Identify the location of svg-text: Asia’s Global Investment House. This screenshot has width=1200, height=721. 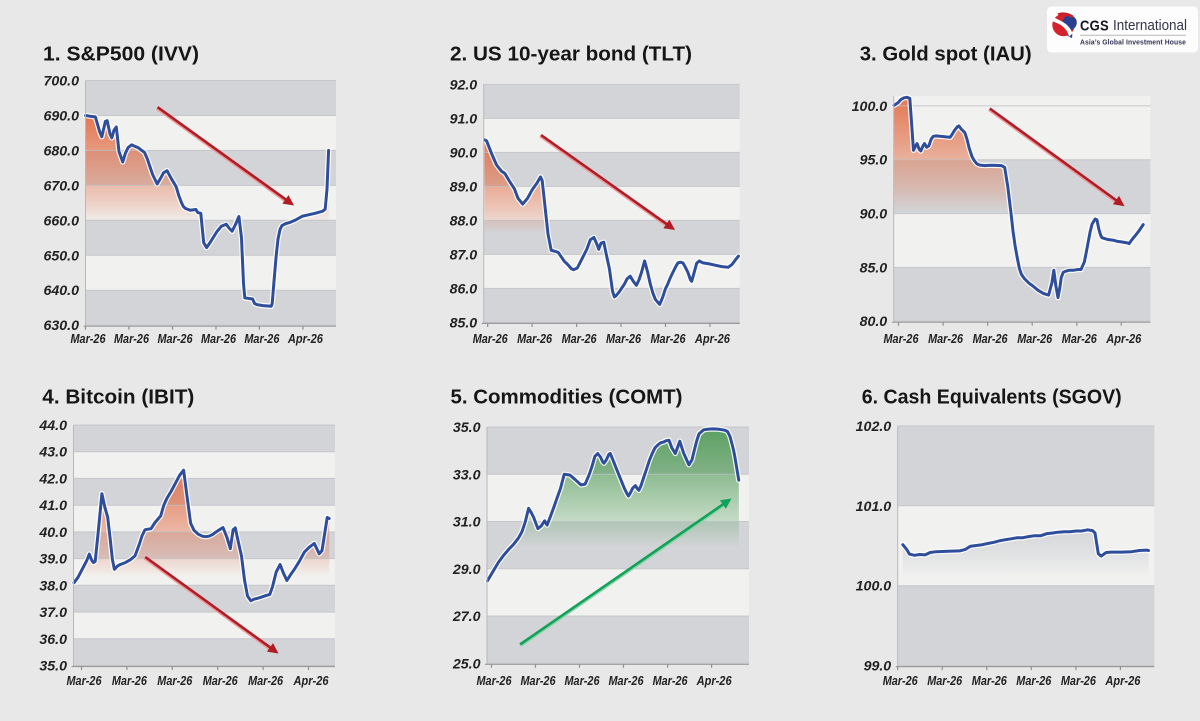
(1133, 42).